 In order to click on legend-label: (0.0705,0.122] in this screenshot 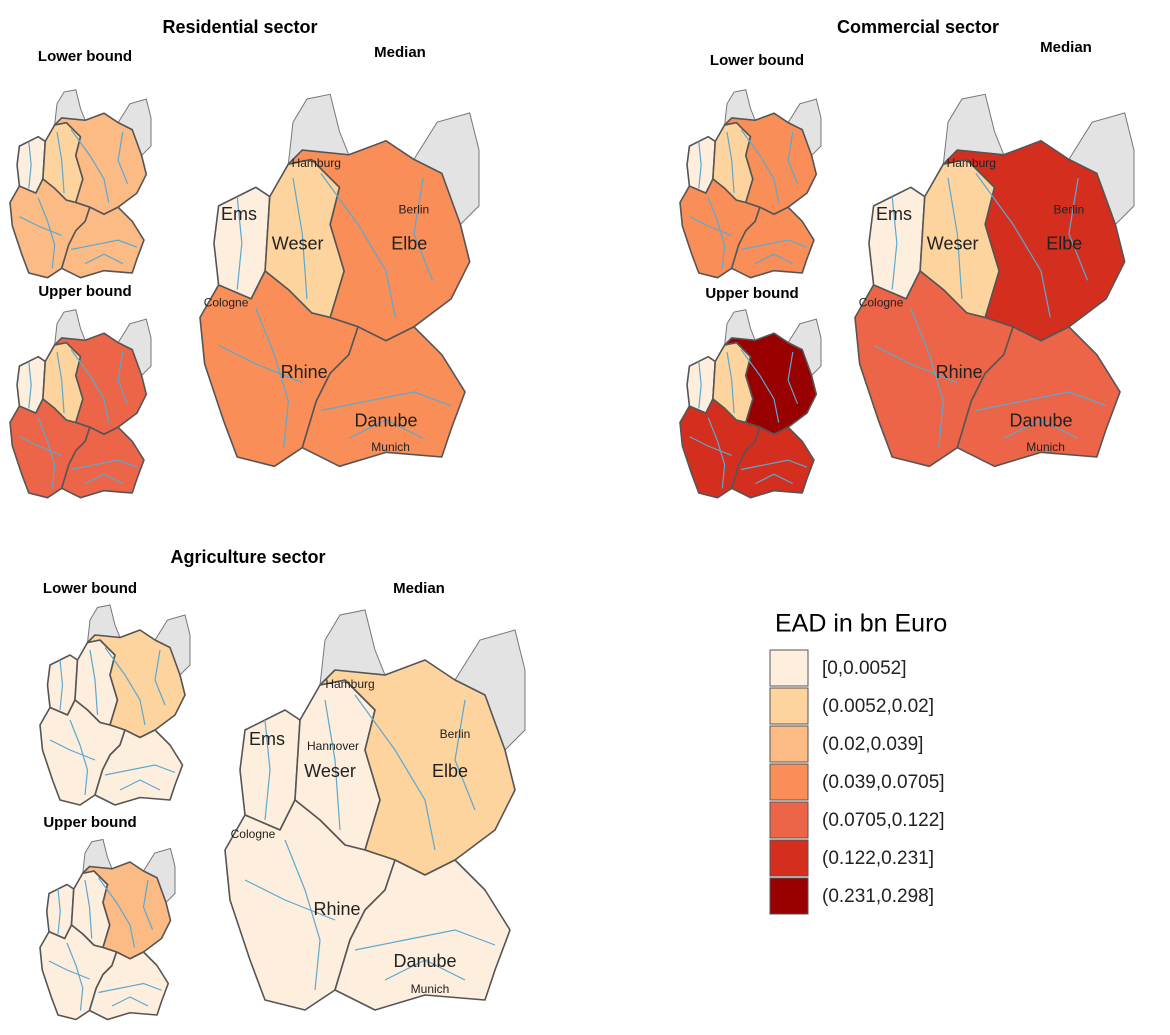, I will do `click(883, 820)`.